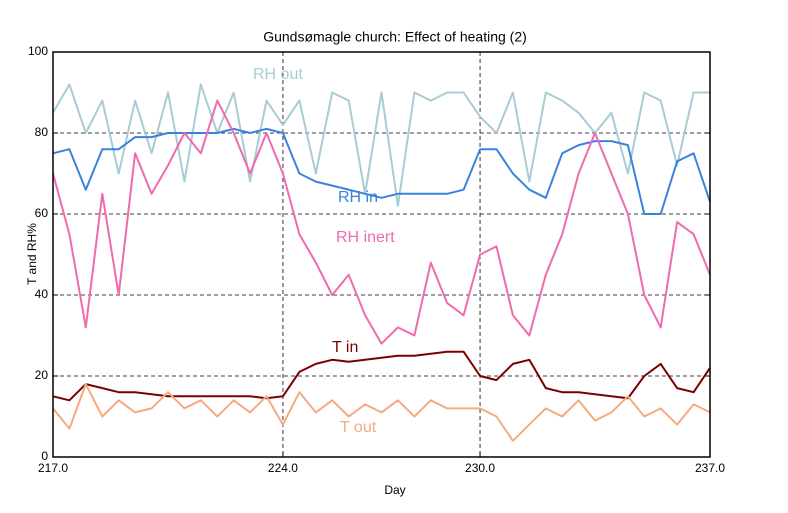  Describe the element at coordinates (53, 468) in the screenshot. I see `x-tick-label: 217.0` at that location.